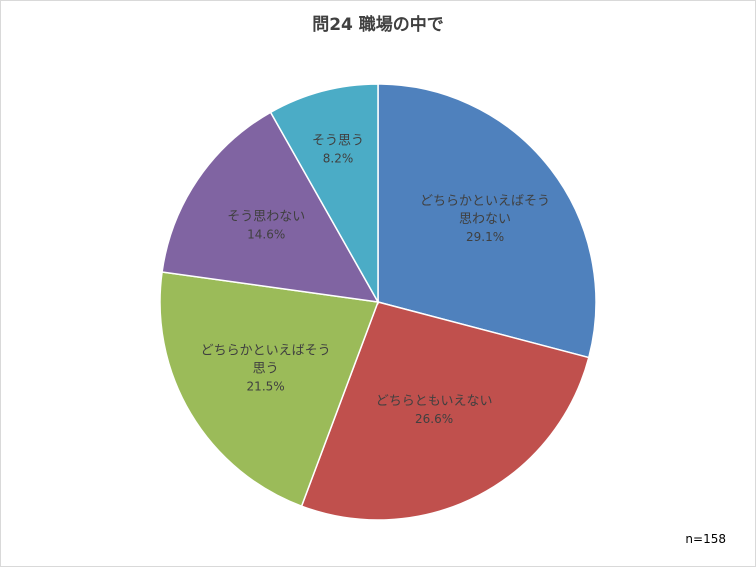 The image size is (756, 567). Describe the element at coordinates (485, 237) in the screenshot. I see `slice-0-percent-label: 29.1%` at that location.